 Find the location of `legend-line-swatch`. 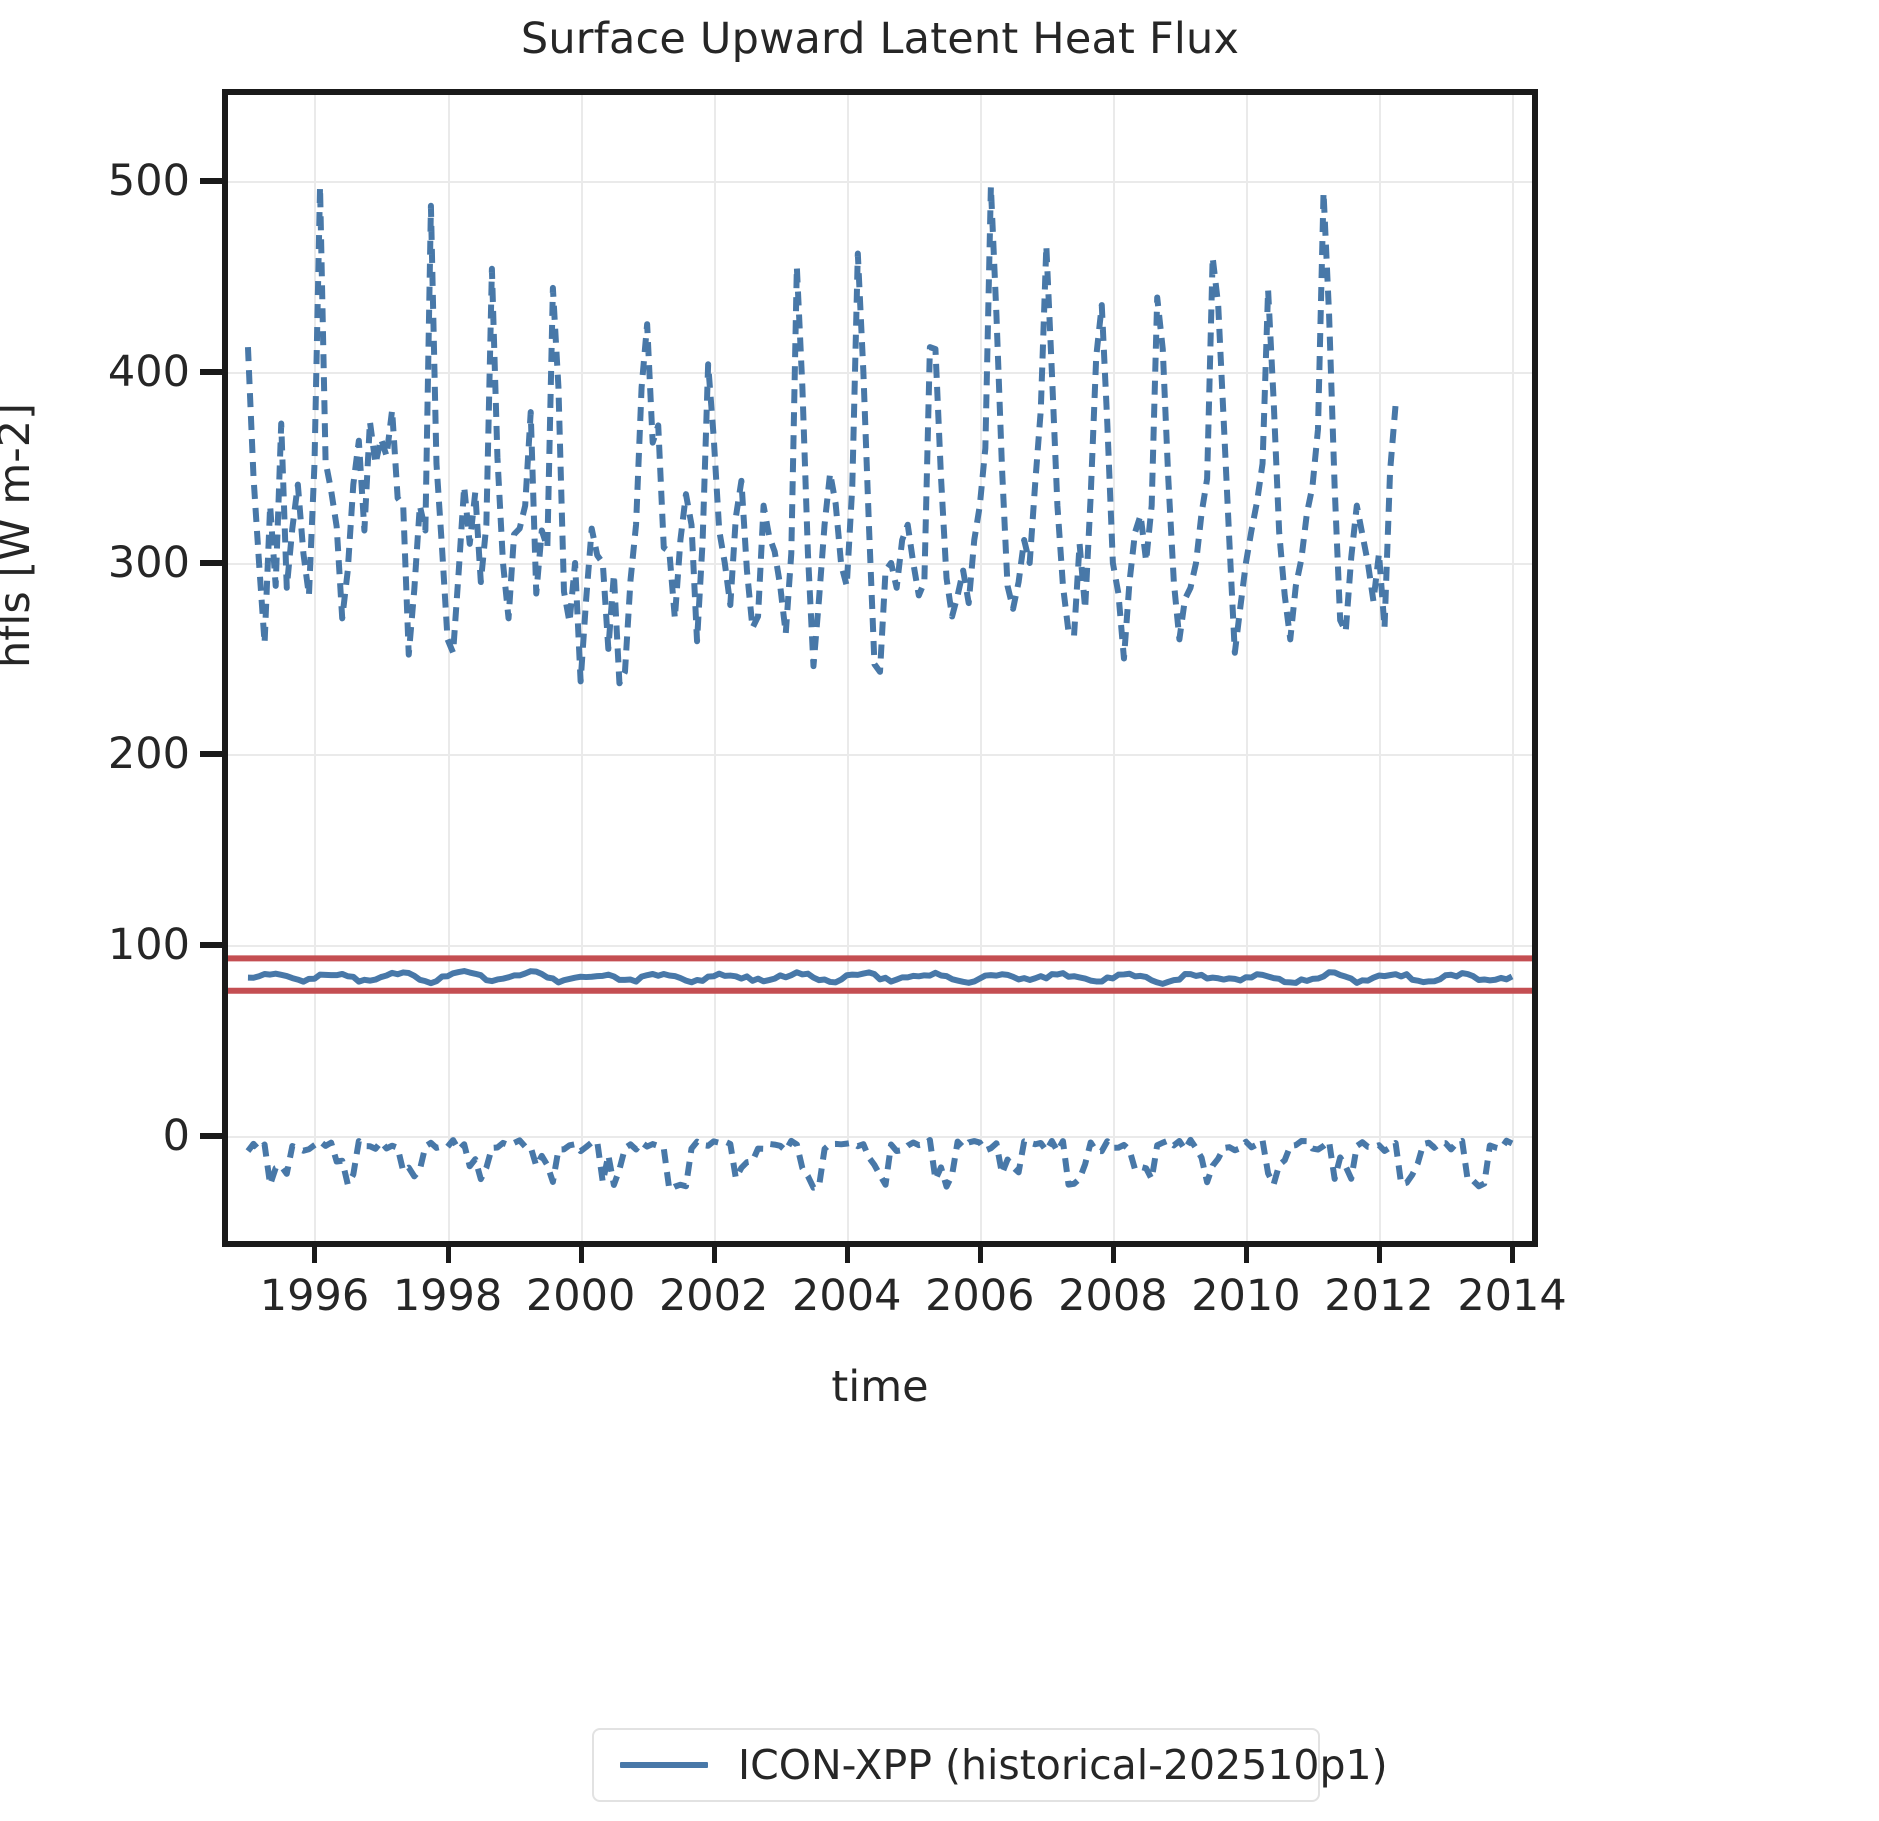

legend-line-swatch is located at coordinates (664, 1765).